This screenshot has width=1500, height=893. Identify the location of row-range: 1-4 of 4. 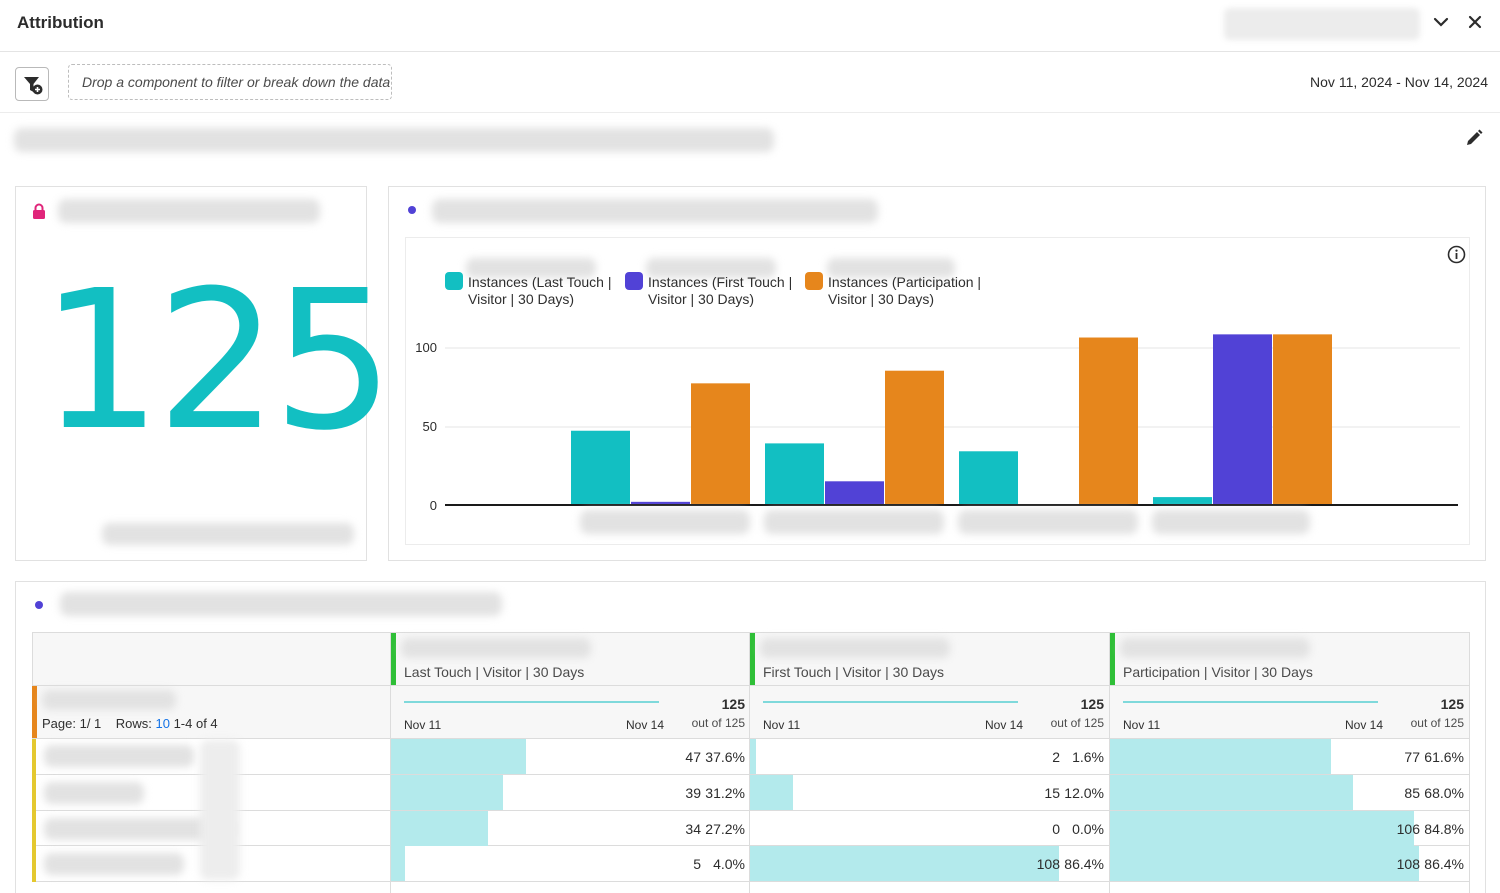
(195, 723).